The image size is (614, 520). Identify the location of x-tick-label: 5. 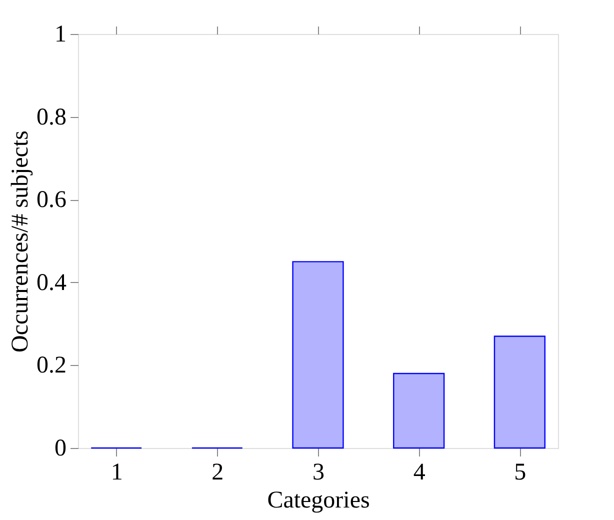
(520, 473).